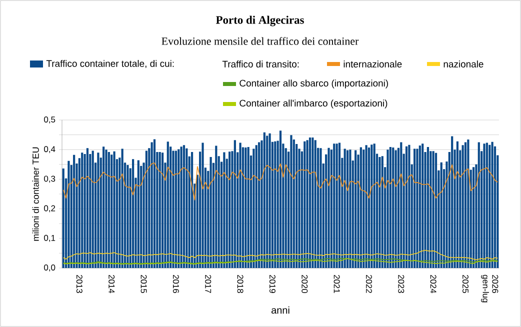 The image size is (521, 327). What do you see at coordinates (35, 194) in the screenshot?
I see `y-axis-title: milioni di container TEU` at bounding box center [35, 194].